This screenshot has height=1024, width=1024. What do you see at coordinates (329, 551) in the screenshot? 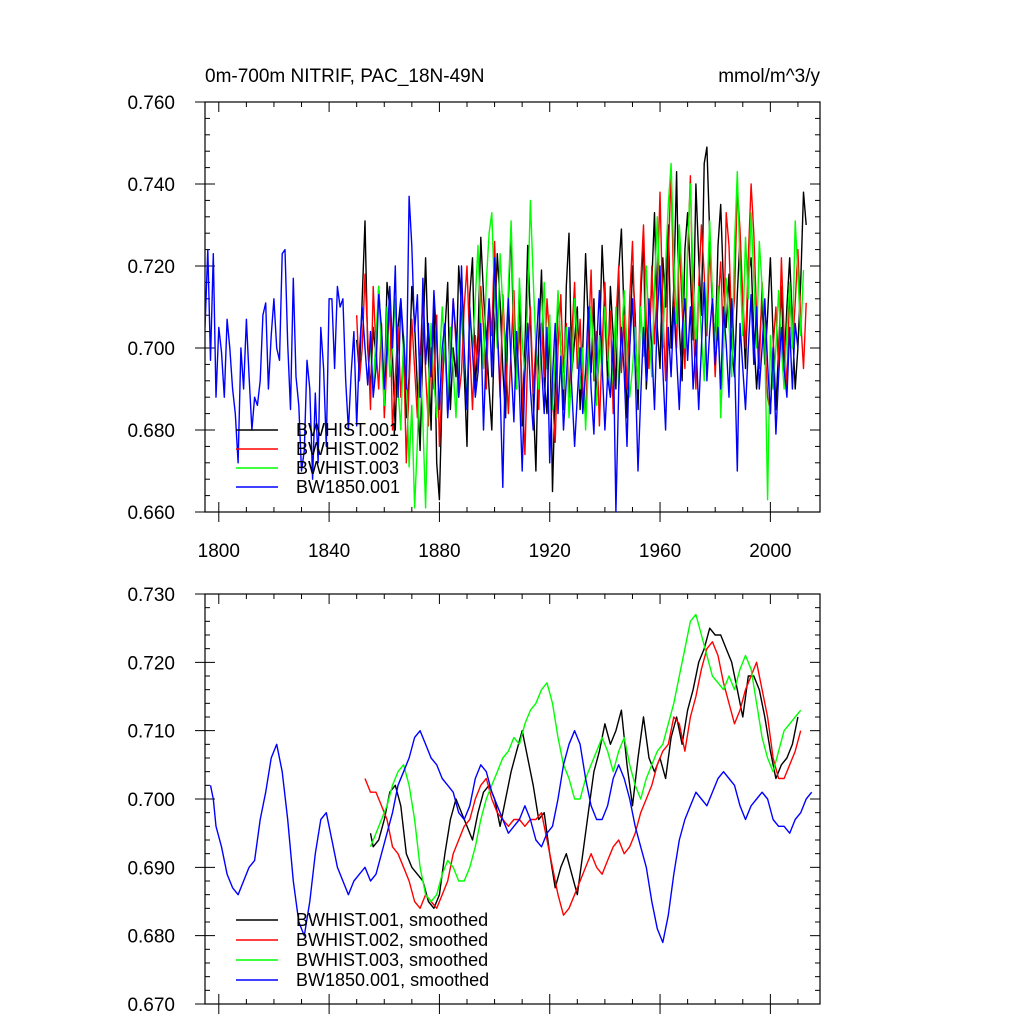
I see `x-tick-label: 1840` at bounding box center [329, 551].